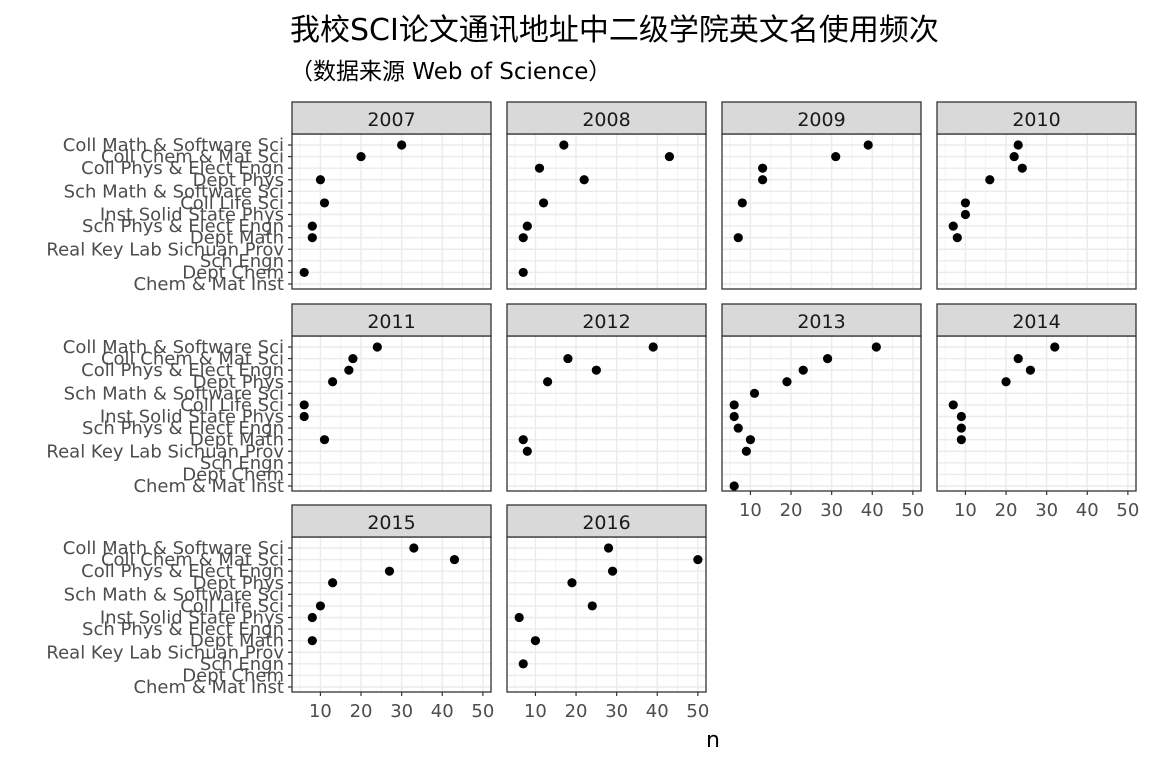 The height and width of the screenshot is (768, 1152). Describe the element at coordinates (1006, 510) in the screenshot. I see `x-tick-label: 20` at that location.